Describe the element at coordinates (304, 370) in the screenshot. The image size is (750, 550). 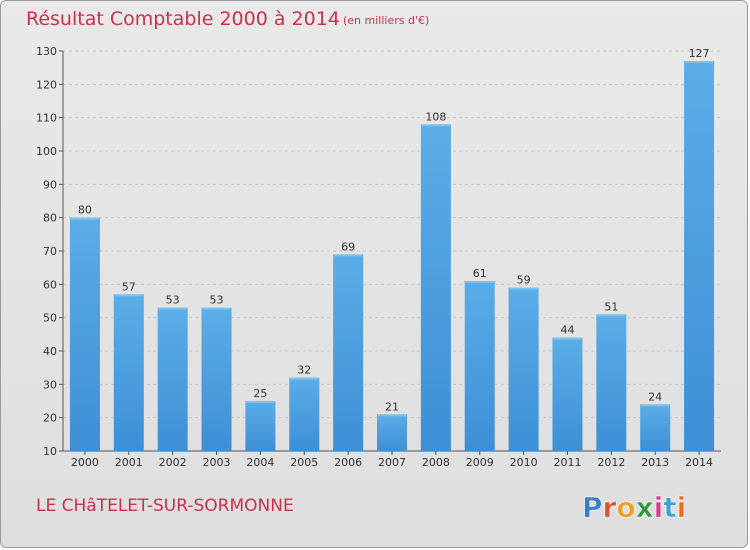
I see `bar-value-label: 32` at that location.